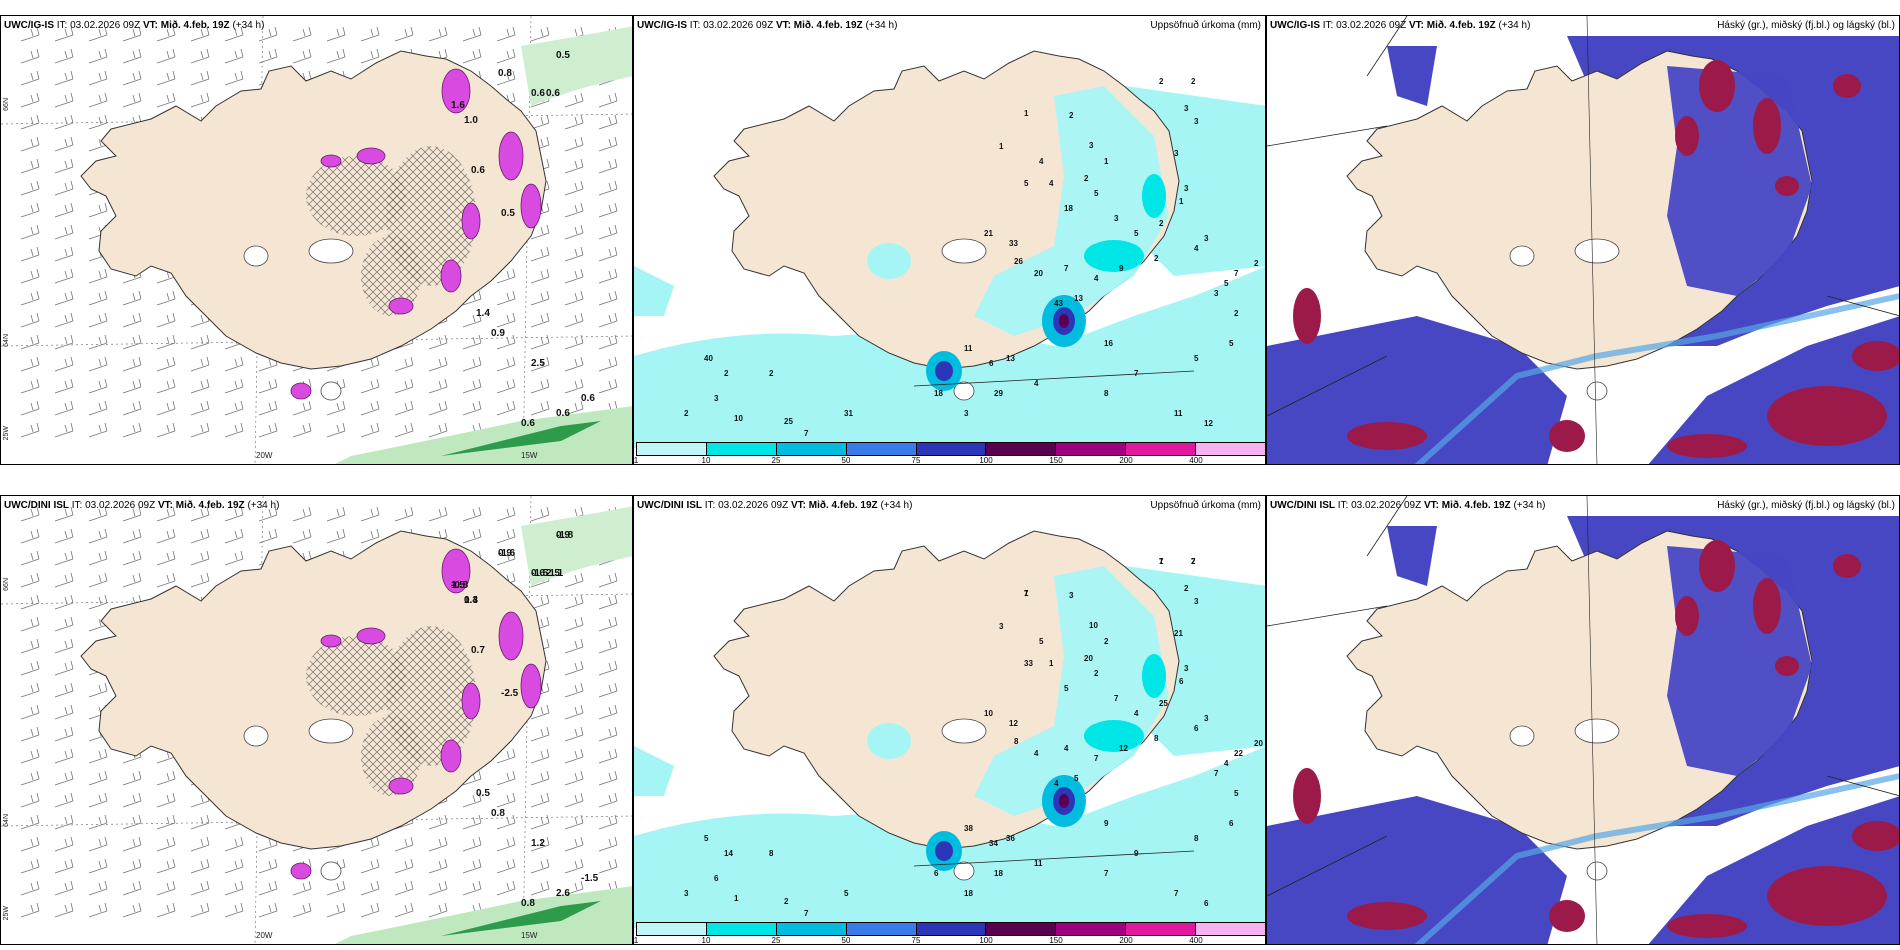 The image size is (1900, 950). Describe the element at coordinates (848, 413) in the screenshot. I see `value-label: 31` at that location.